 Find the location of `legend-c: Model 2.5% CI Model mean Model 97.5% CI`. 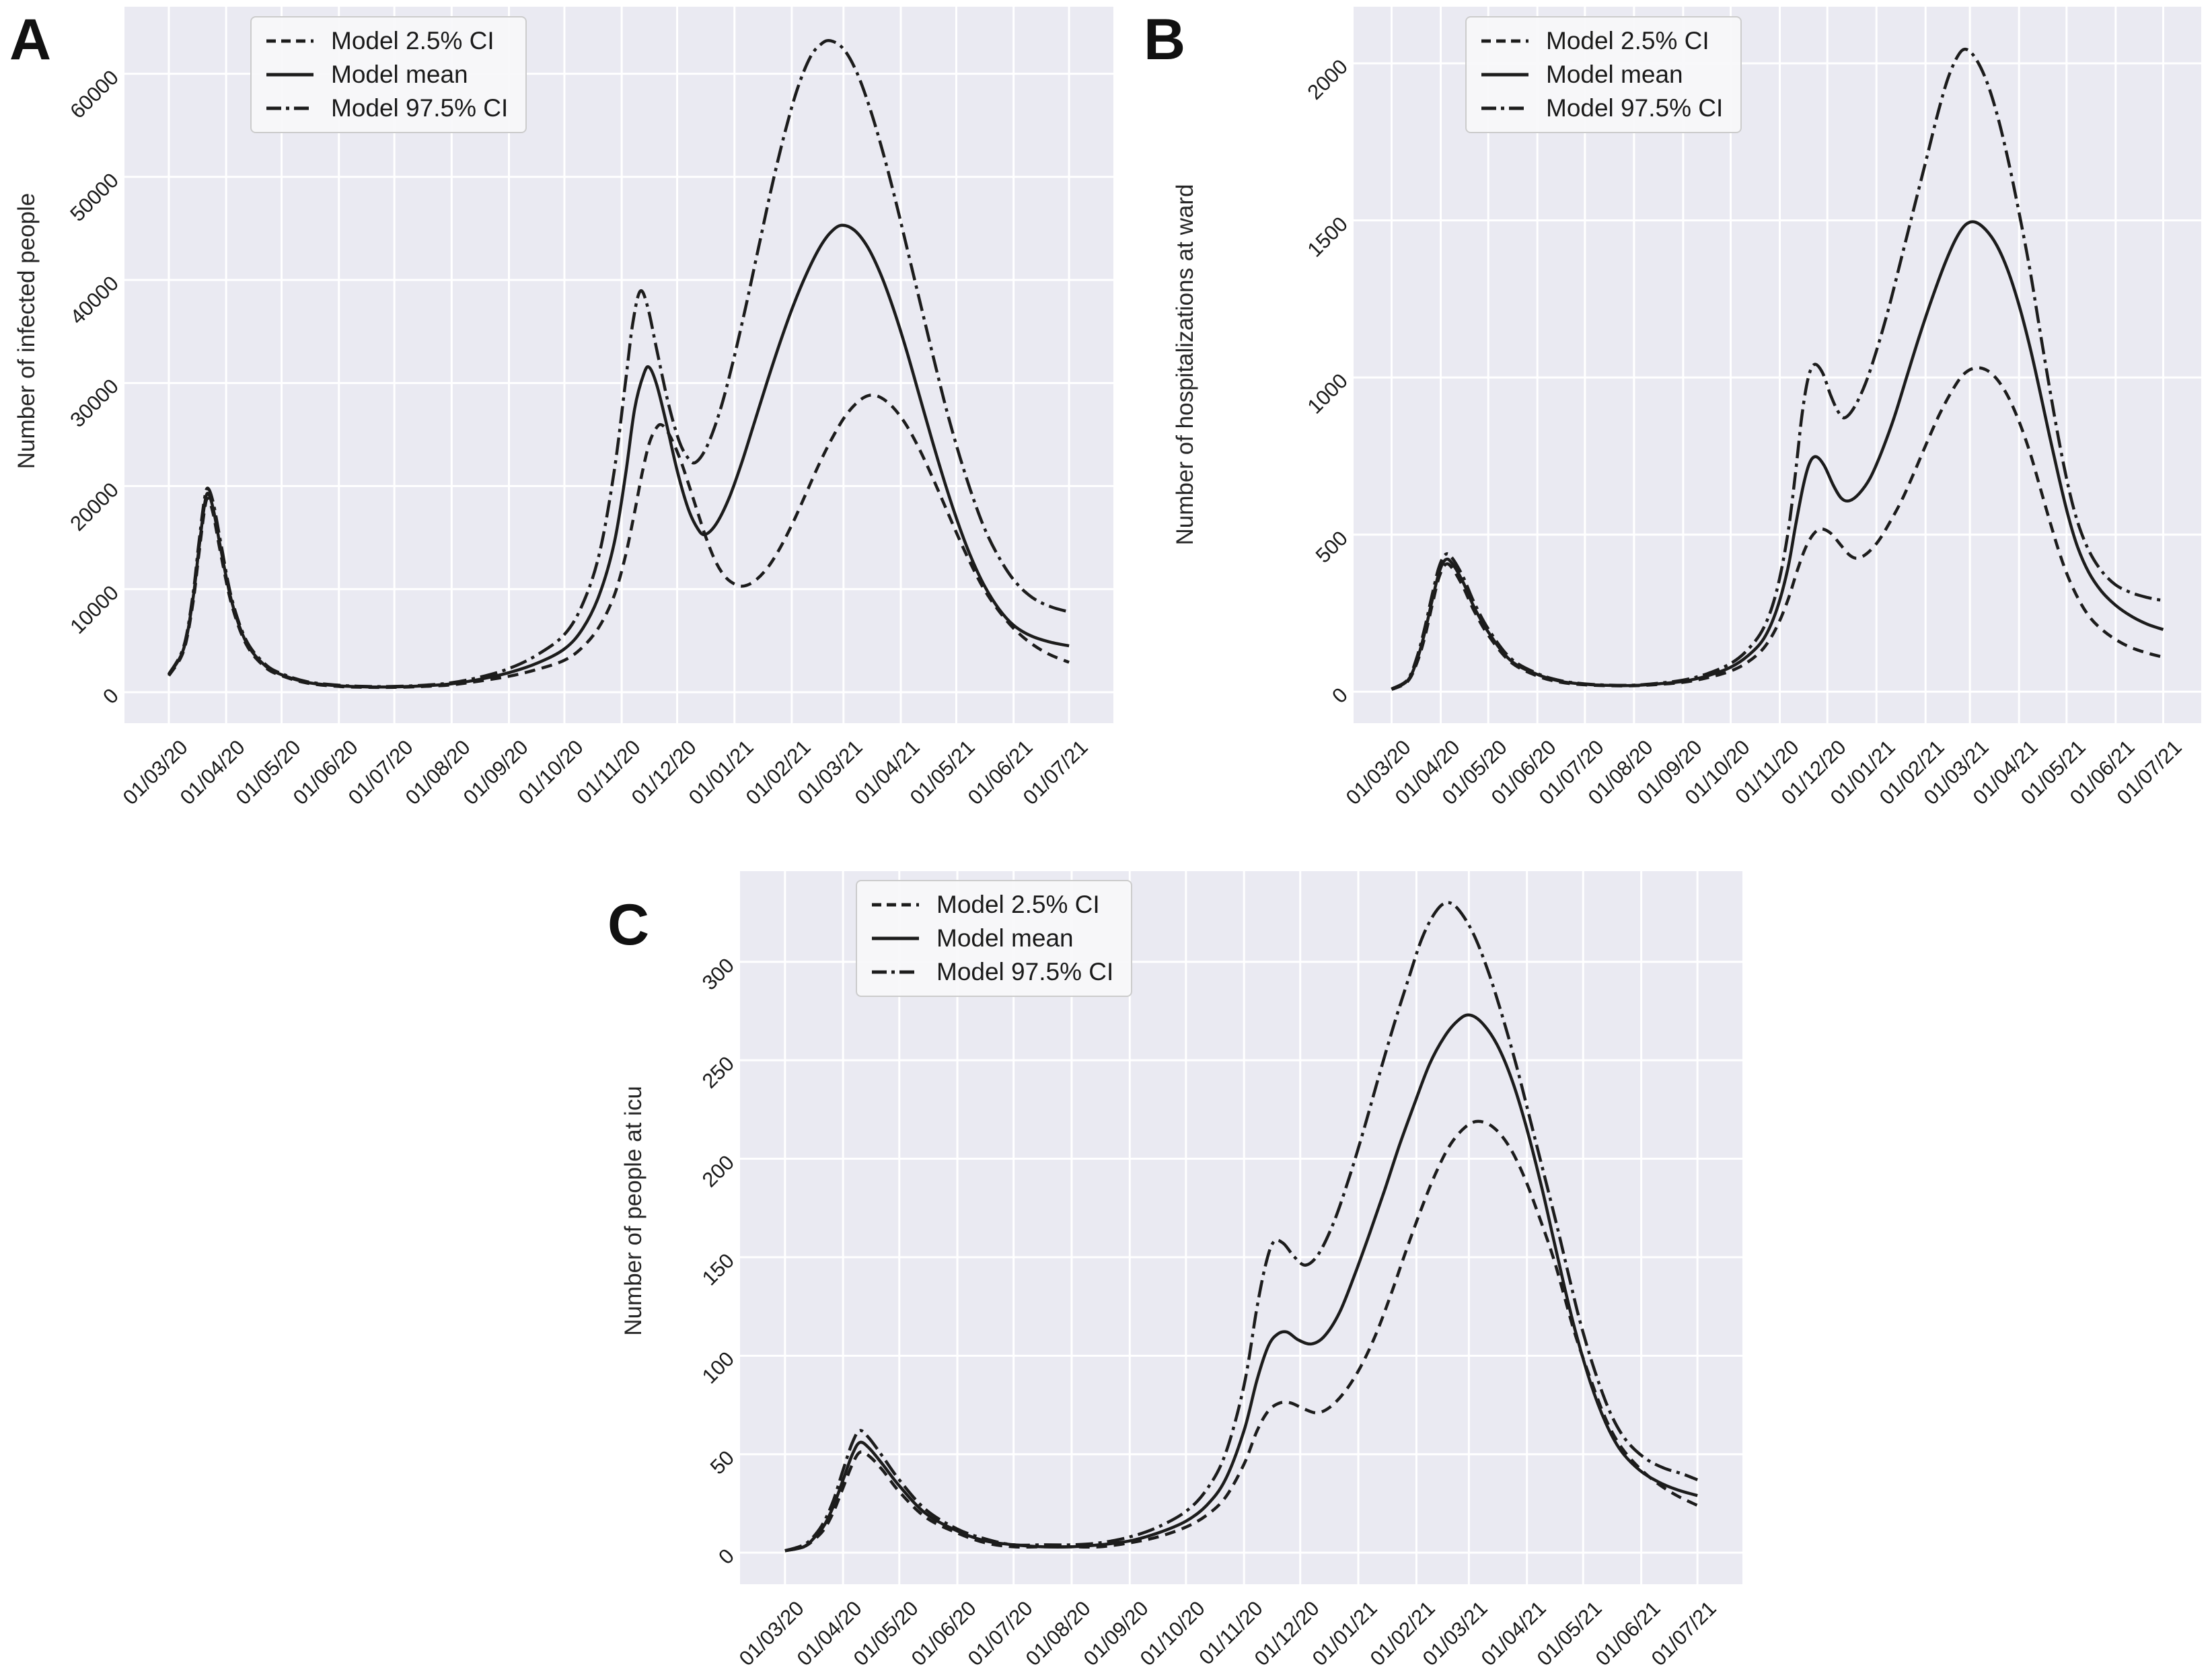

legend-c: Model 2.5% CI Model mean Model 97.5% CI is located at coordinates (994, 938).